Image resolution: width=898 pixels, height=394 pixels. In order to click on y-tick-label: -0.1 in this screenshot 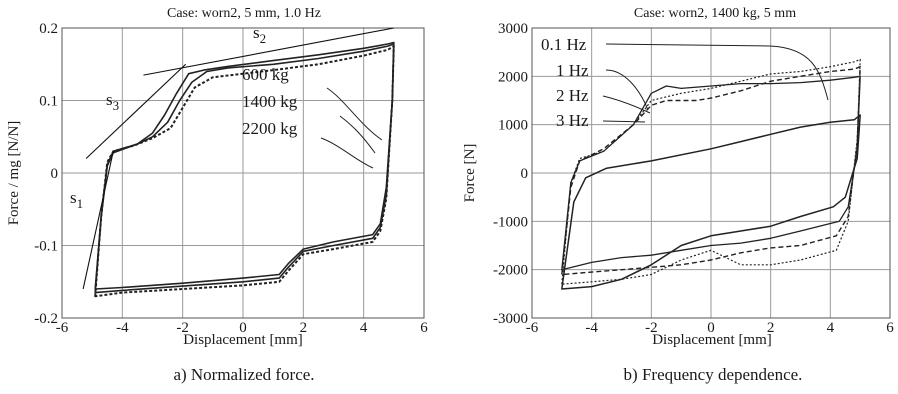, I will do `click(46, 247)`.